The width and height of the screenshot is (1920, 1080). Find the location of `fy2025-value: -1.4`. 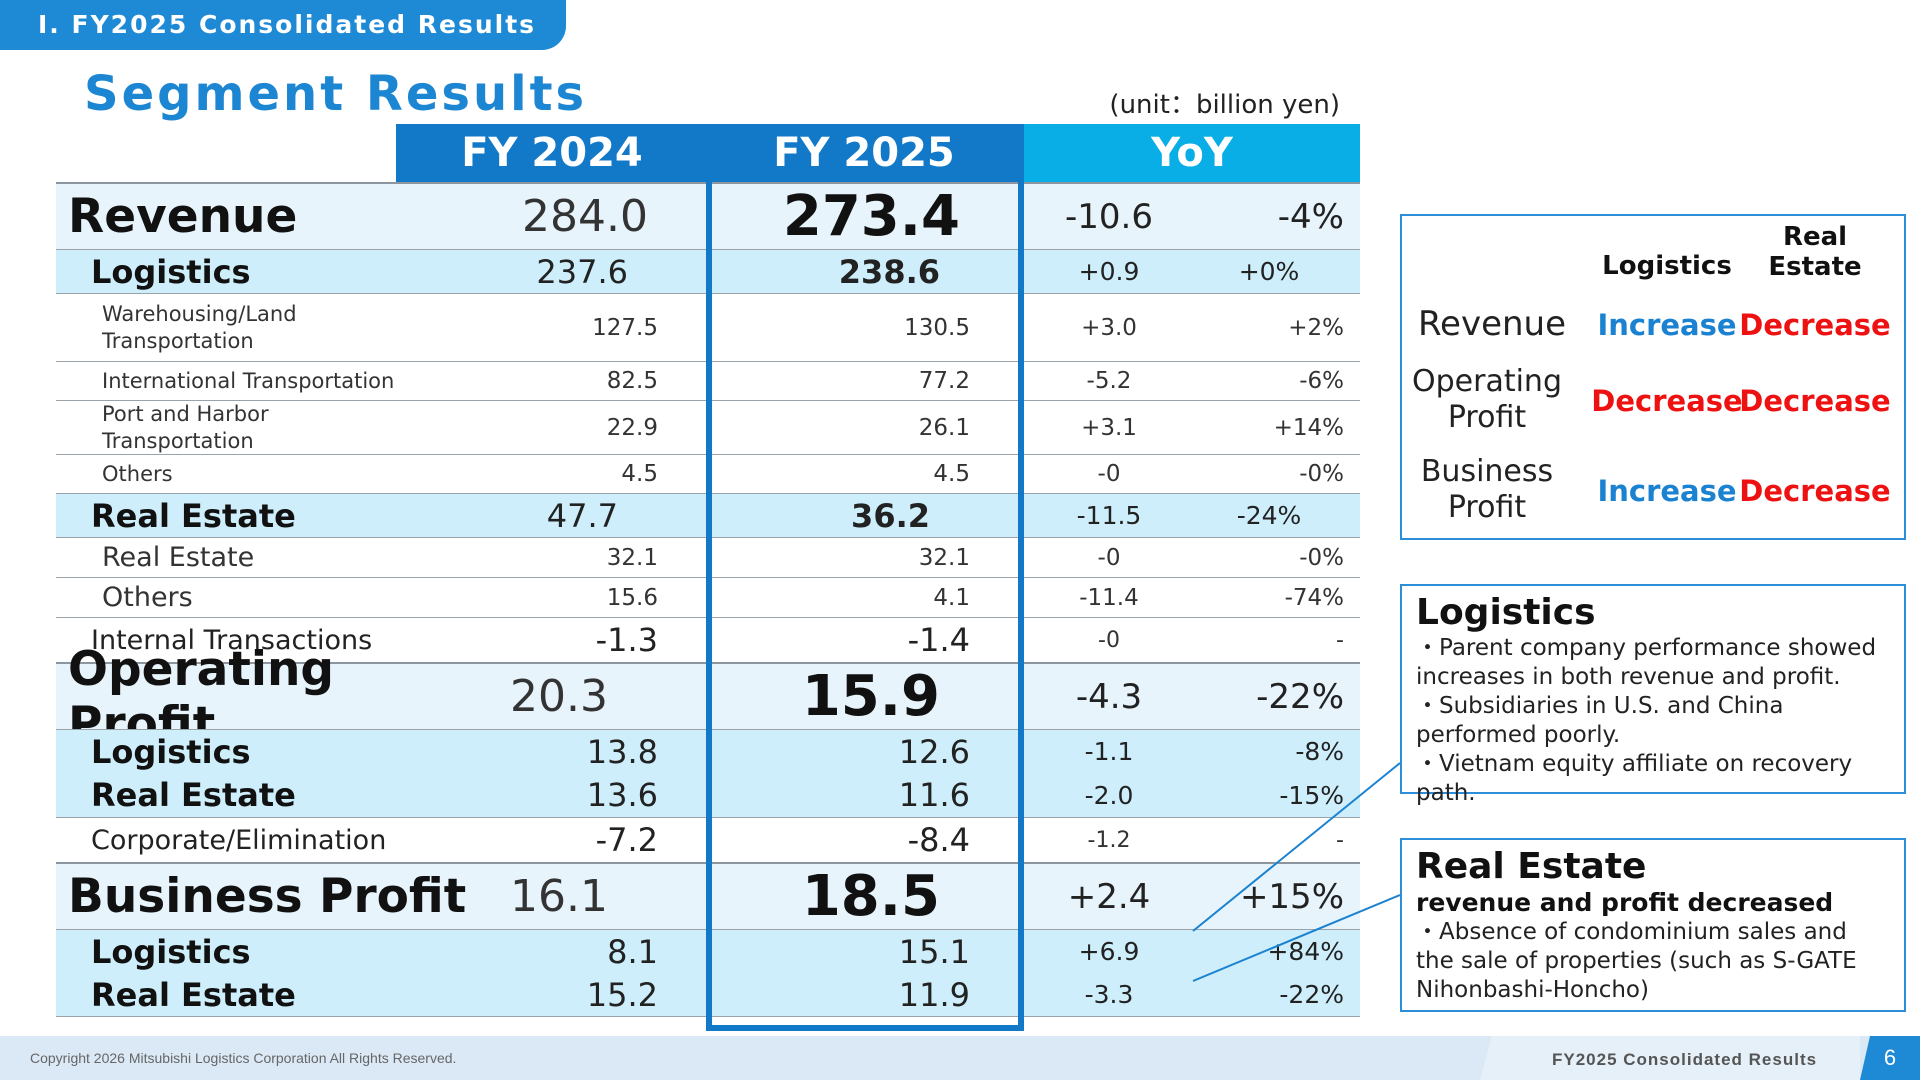

fy2025-value: -1.4 is located at coordinates (938, 640).